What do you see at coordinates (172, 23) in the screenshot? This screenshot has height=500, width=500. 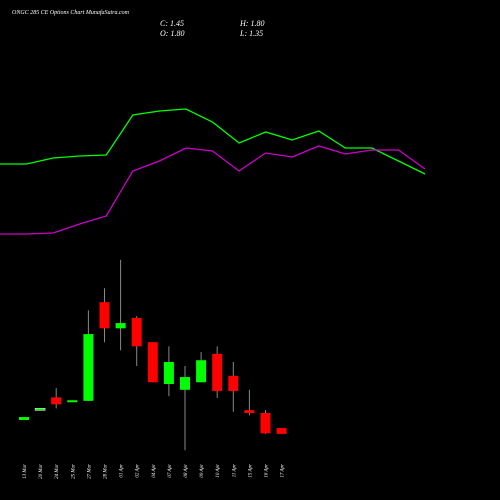 I see `close-label: C: 1.45` at bounding box center [172, 23].